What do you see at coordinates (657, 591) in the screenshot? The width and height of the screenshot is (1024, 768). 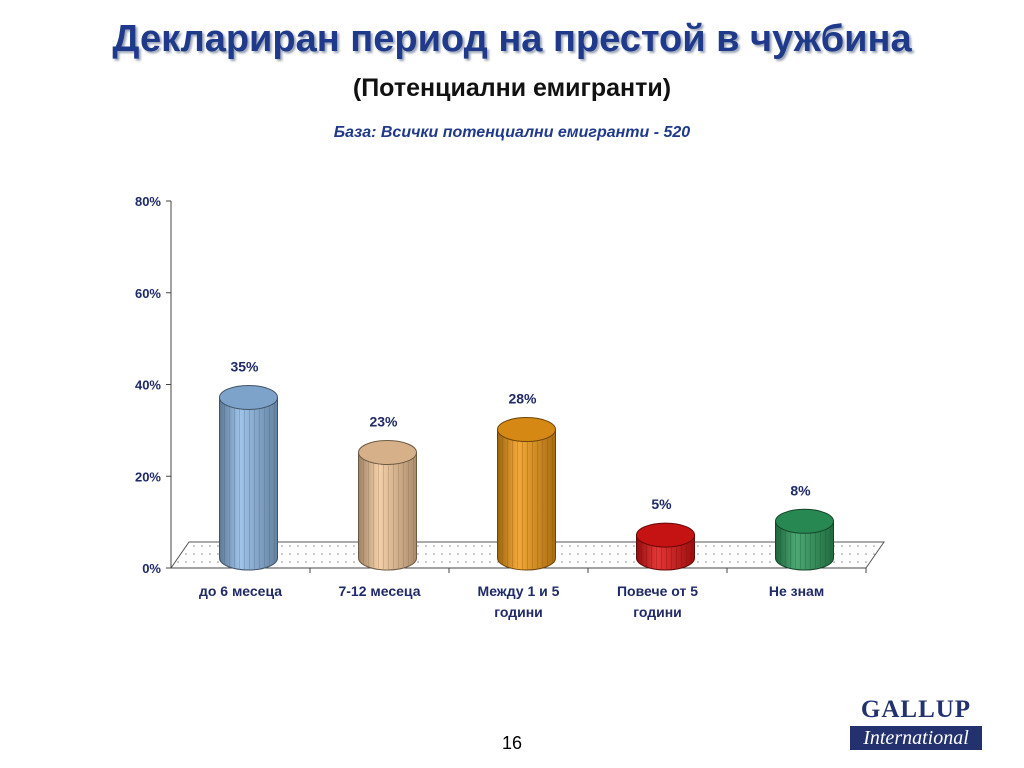 I see `category-label: Повече от 5` at bounding box center [657, 591].